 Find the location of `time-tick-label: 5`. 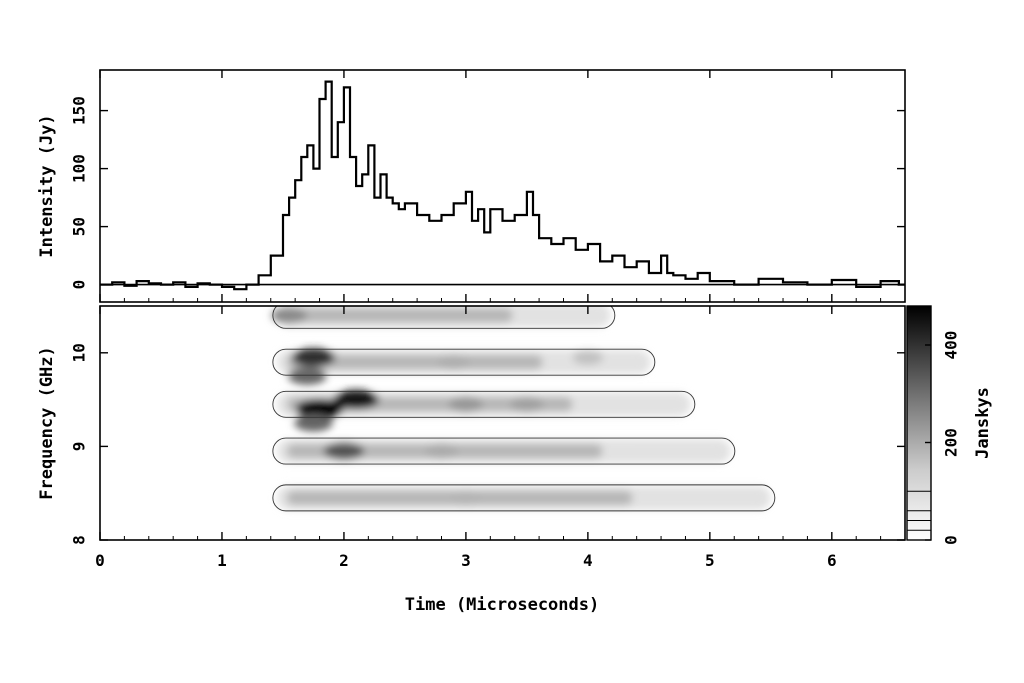

time-tick-label: 5 is located at coordinates (710, 560).